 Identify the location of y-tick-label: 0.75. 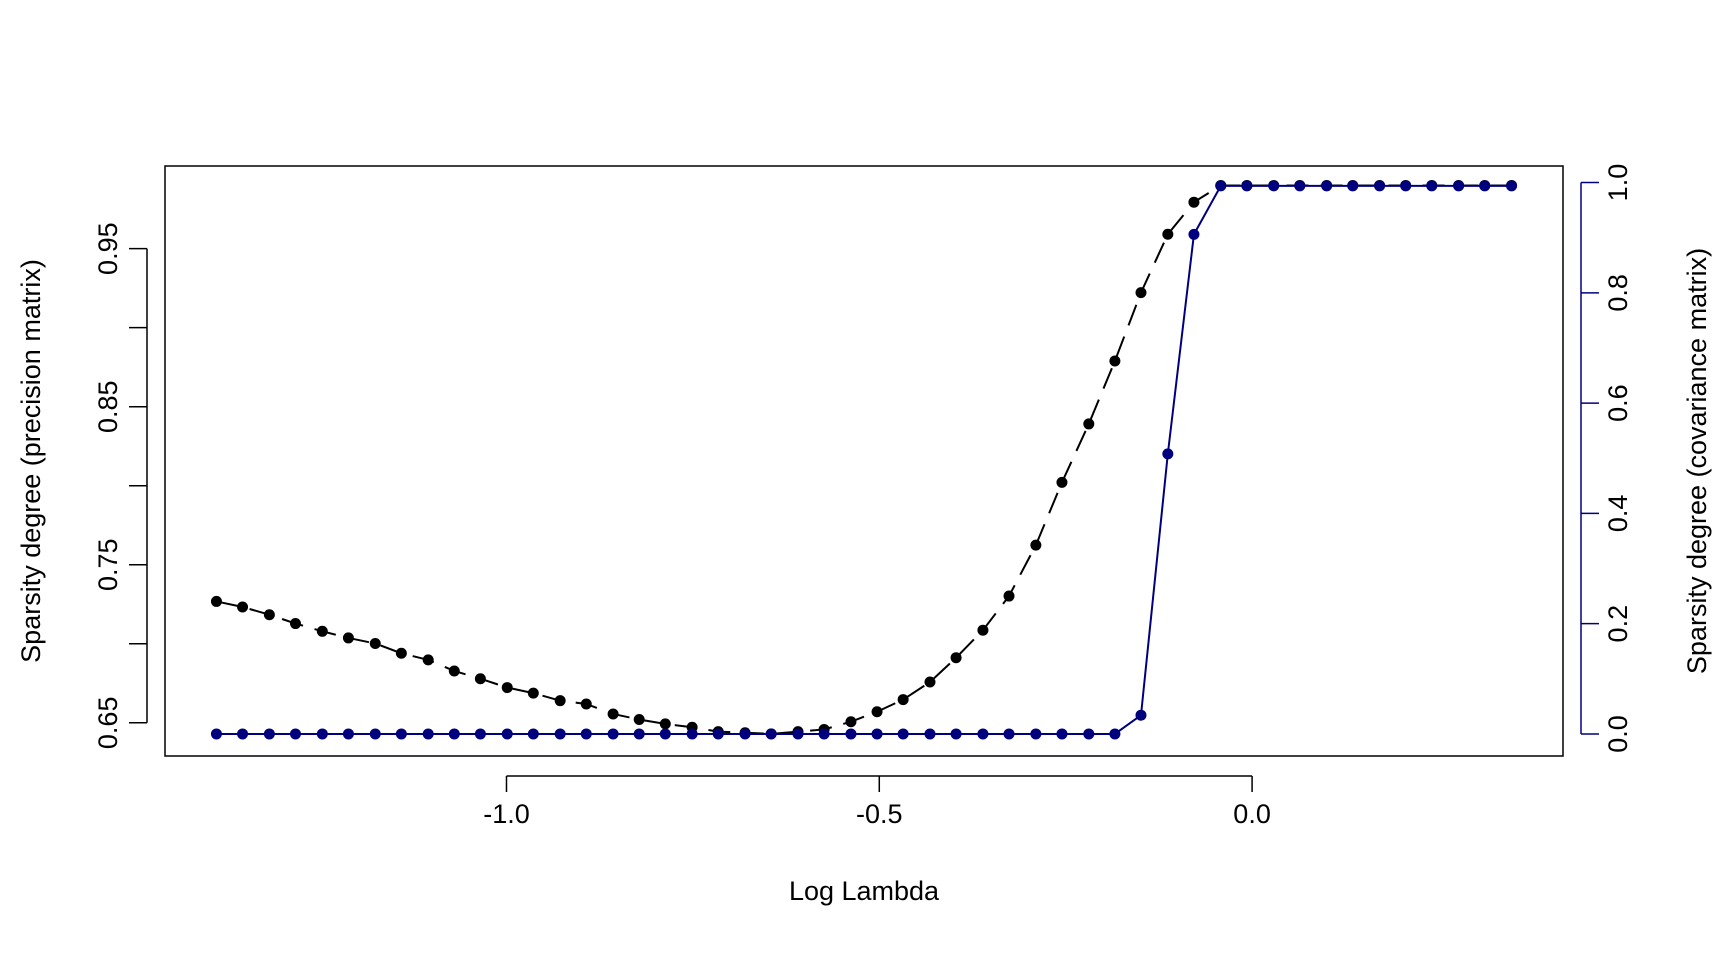
(108, 564).